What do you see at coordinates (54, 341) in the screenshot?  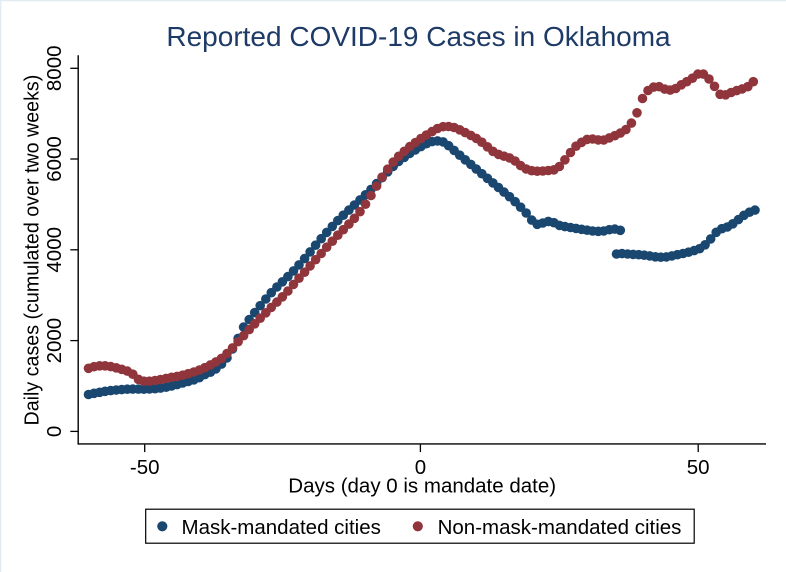 I see `svg-text: 2000` at bounding box center [54, 341].